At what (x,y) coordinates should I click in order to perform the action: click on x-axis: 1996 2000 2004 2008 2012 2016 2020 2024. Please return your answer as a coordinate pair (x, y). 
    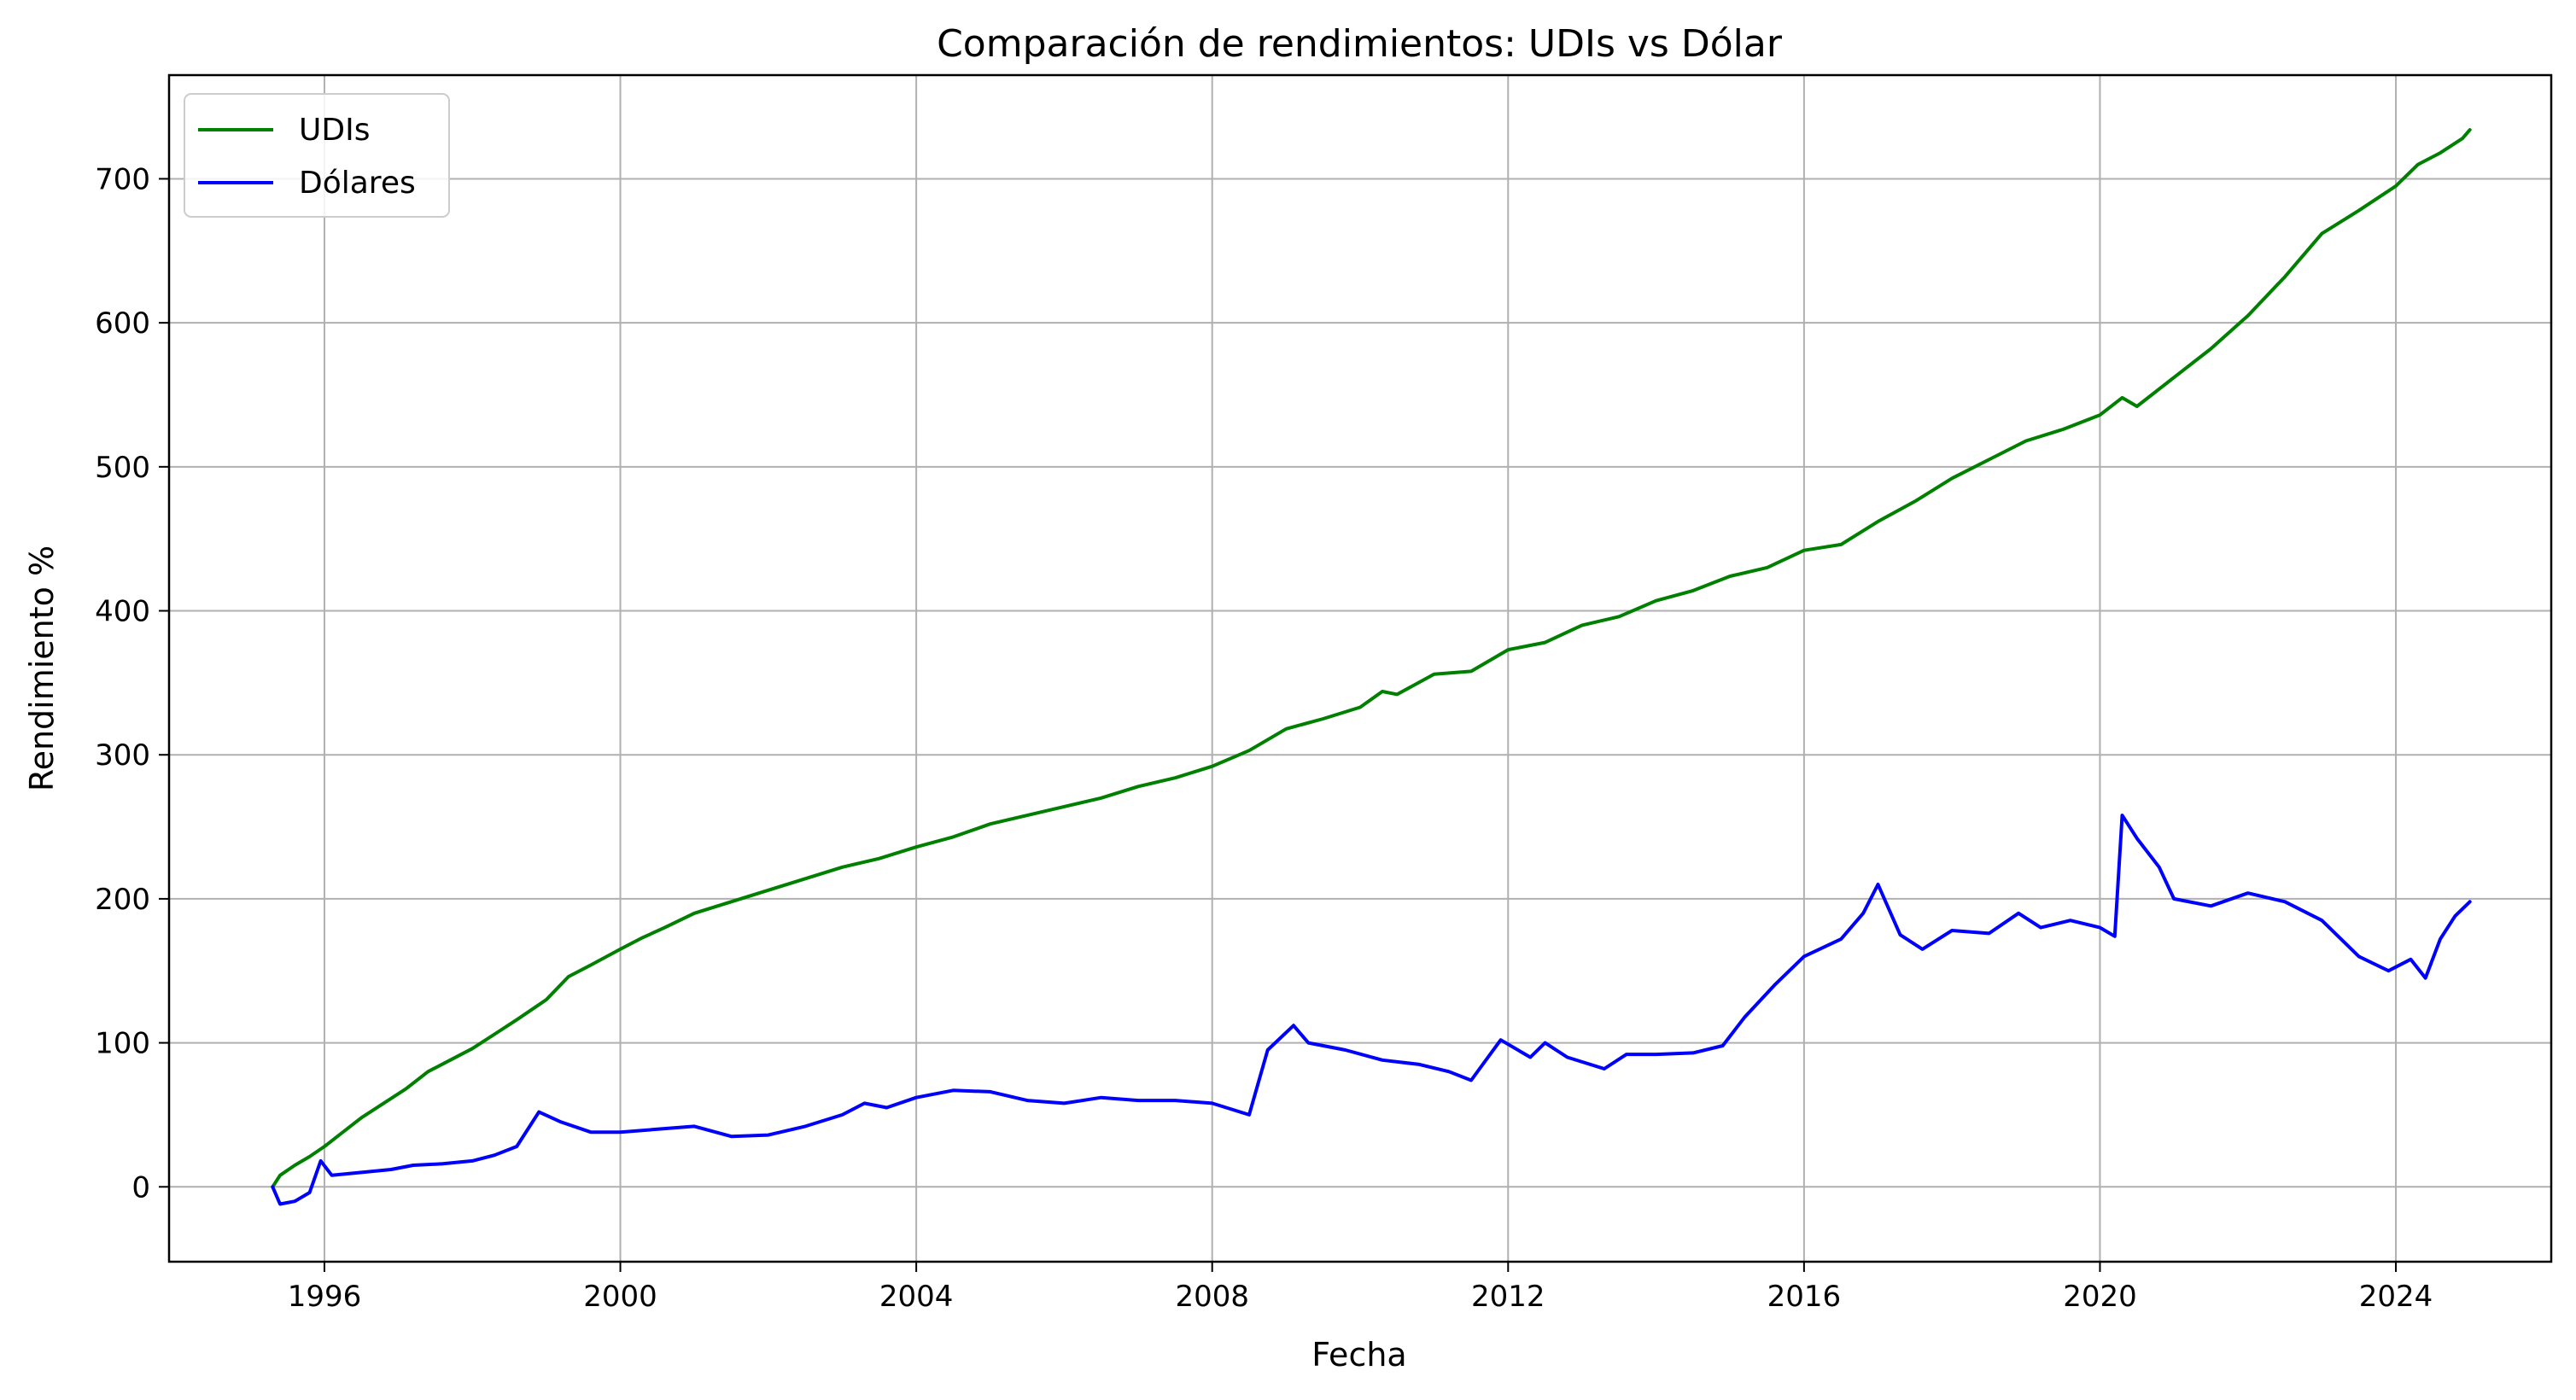
    Looking at the image, I should click on (1360, 1288).